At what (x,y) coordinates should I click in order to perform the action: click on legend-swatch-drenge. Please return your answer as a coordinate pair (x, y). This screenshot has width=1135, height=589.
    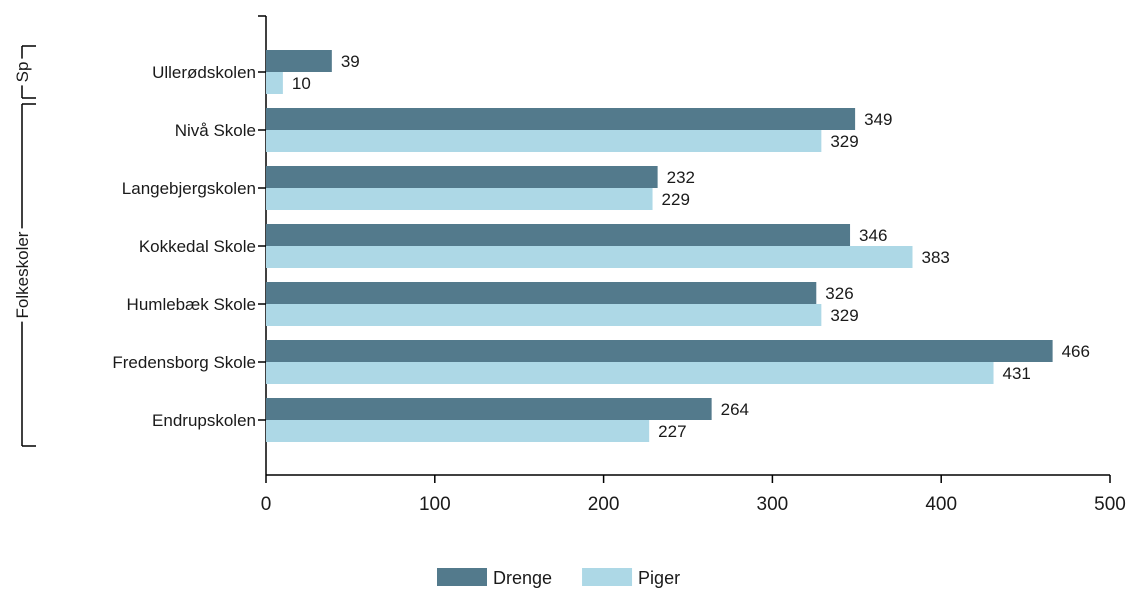
    Looking at the image, I should click on (462, 577).